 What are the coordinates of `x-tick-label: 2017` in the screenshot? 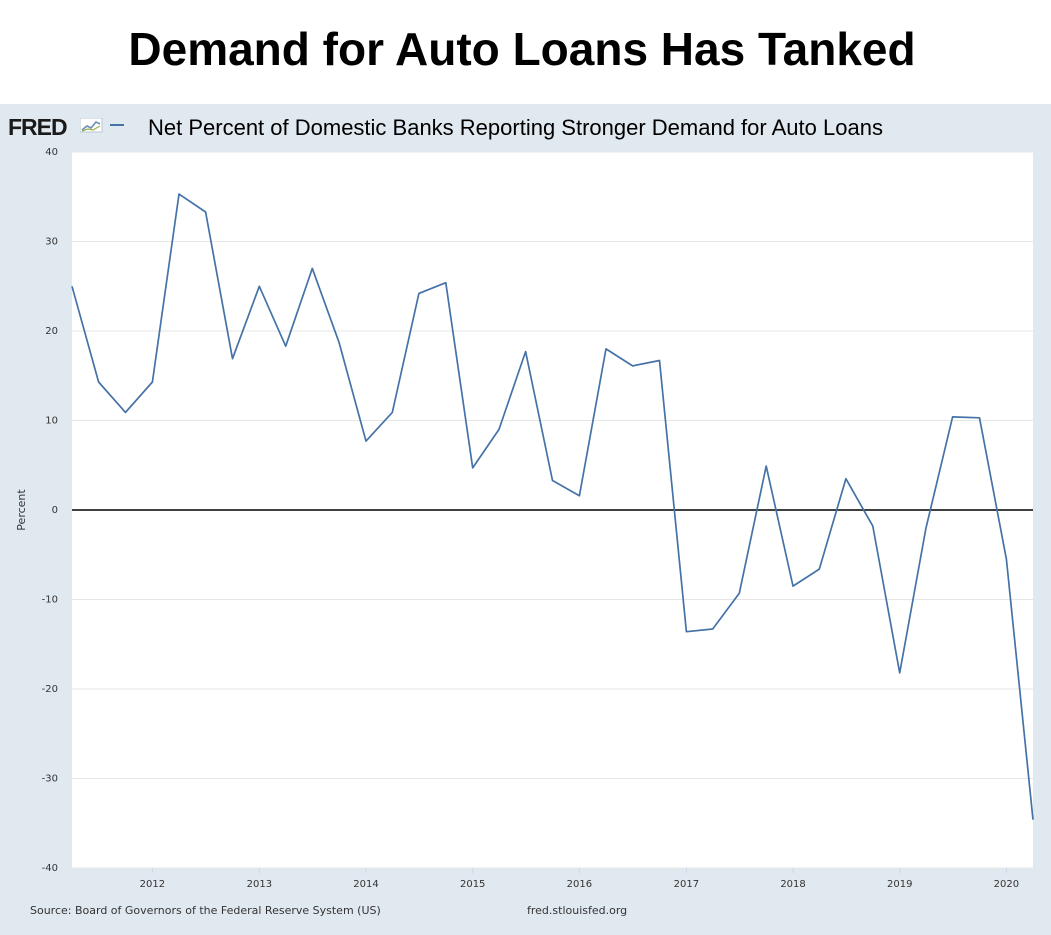 It's located at (686, 884).